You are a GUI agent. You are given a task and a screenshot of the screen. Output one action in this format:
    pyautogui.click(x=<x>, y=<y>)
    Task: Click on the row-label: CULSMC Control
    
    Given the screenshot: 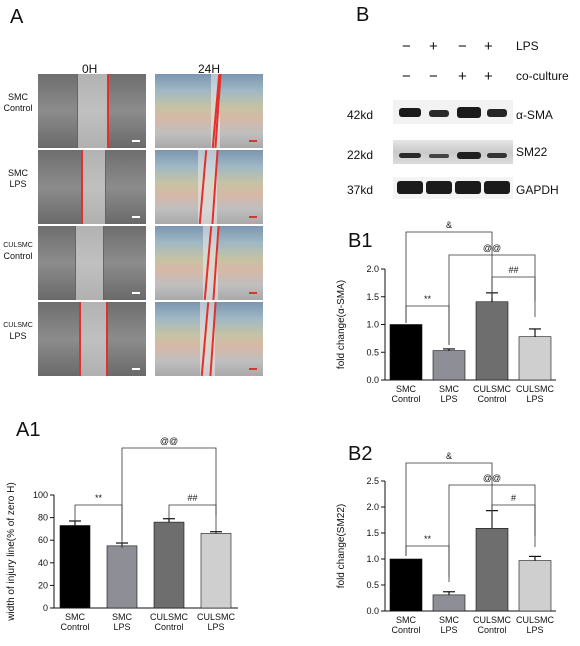 What is the action you would take?
    pyautogui.click(x=18, y=251)
    